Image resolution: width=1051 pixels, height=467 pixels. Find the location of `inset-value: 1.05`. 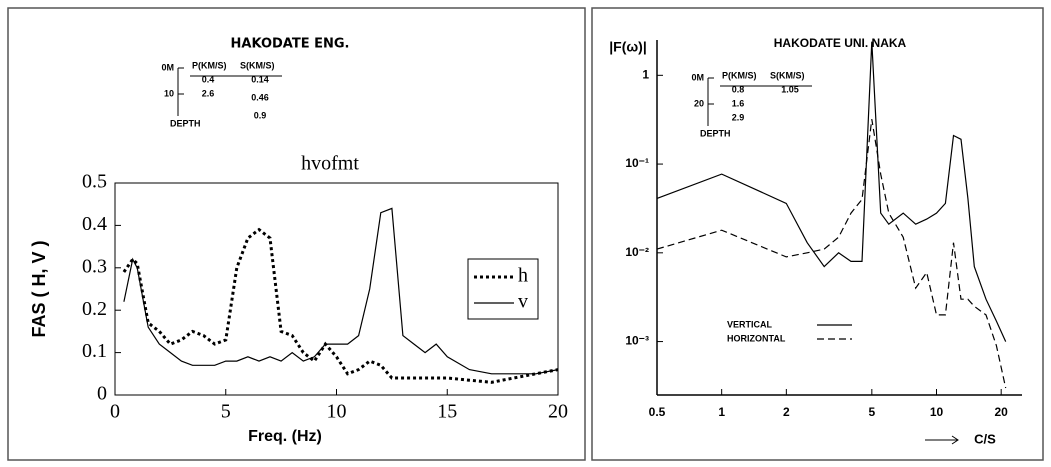

inset-value: 1.05 is located at coordinates (790, 89).